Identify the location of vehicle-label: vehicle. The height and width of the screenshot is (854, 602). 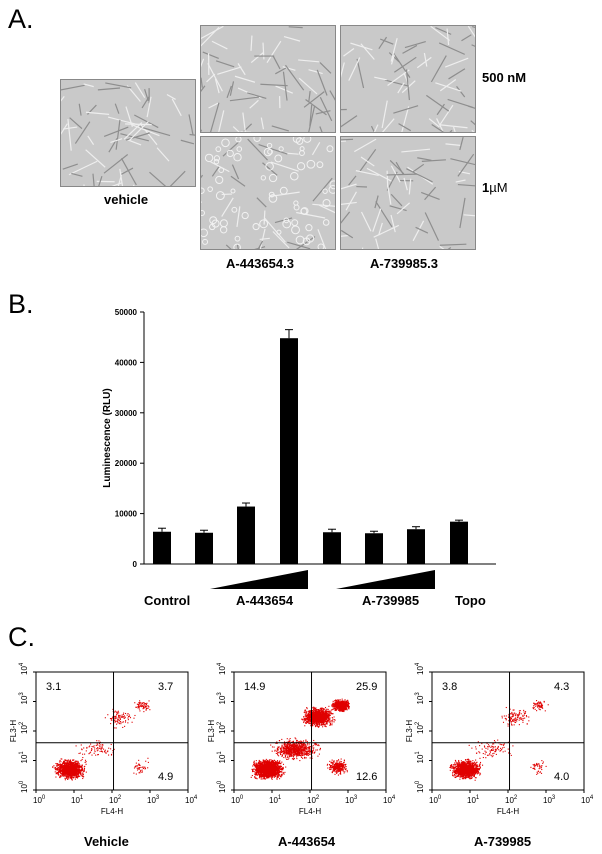
(126, 199).